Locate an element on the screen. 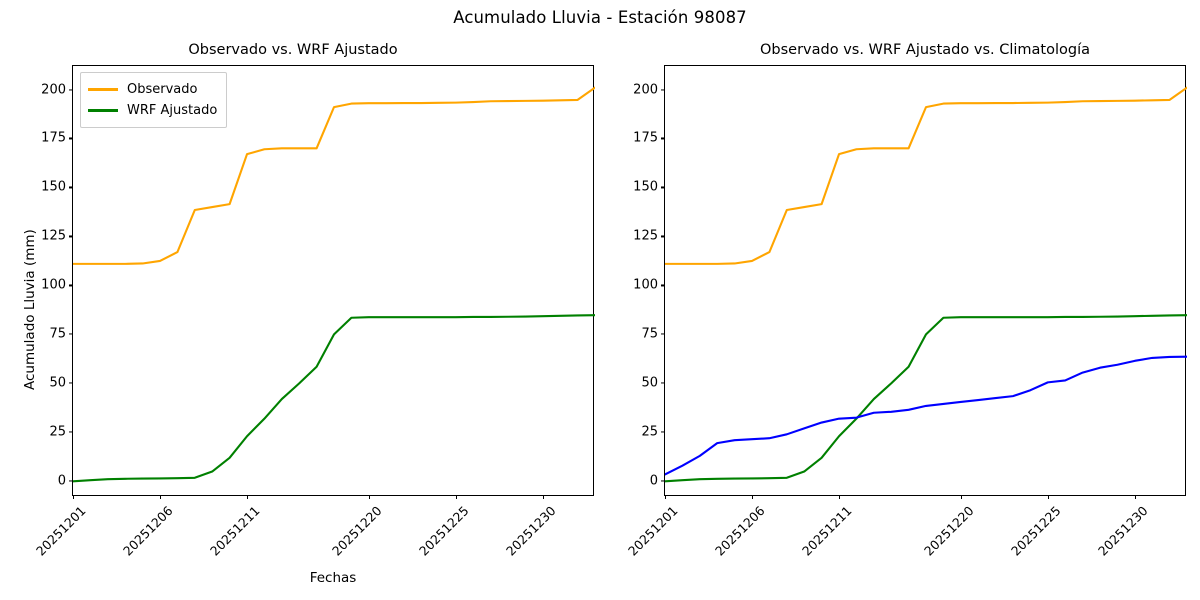  panel-left-title: Observado vs. WRF Ajustado is located at coordinates (293, 50).